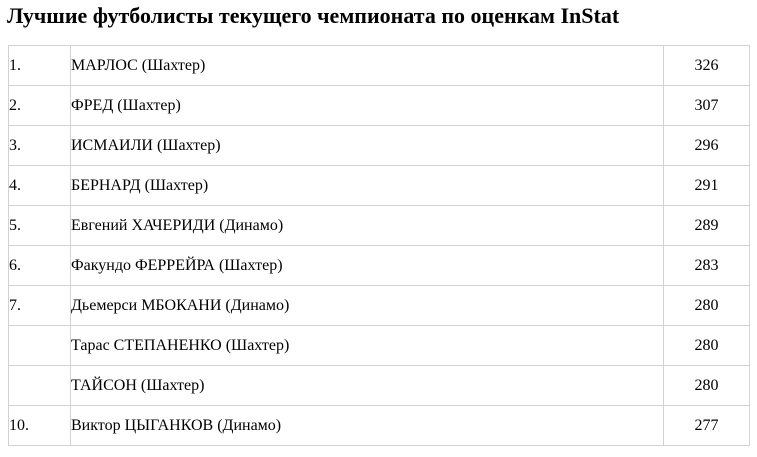  What do you see at coordinates (39, 225) in the screenshot?
I see `rank-cell: 5.` at bounding box center [39, 225].